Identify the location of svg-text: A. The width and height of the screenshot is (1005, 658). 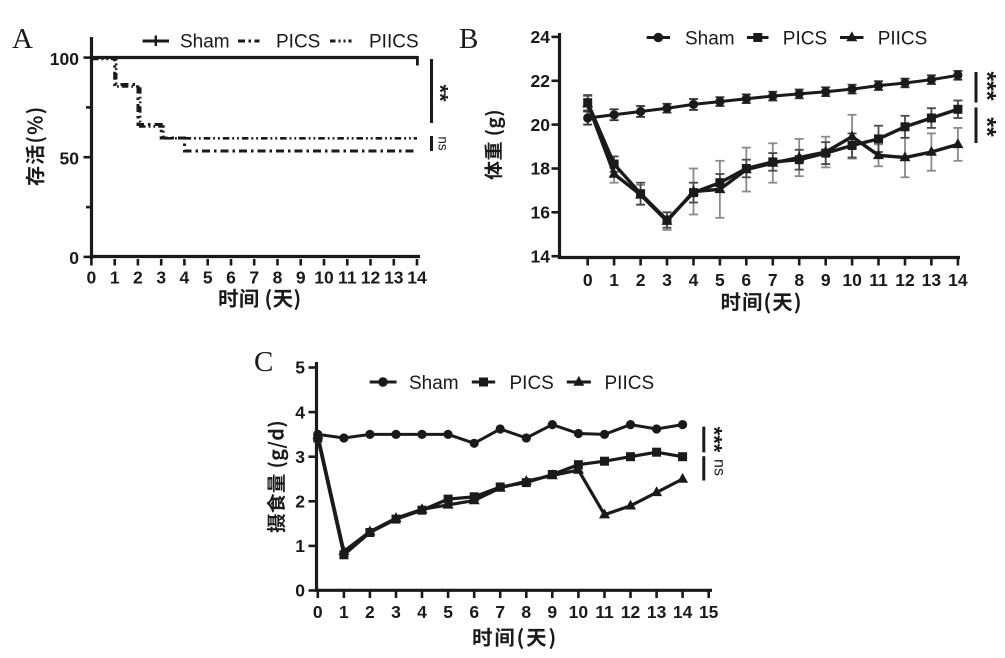
(22, 39).